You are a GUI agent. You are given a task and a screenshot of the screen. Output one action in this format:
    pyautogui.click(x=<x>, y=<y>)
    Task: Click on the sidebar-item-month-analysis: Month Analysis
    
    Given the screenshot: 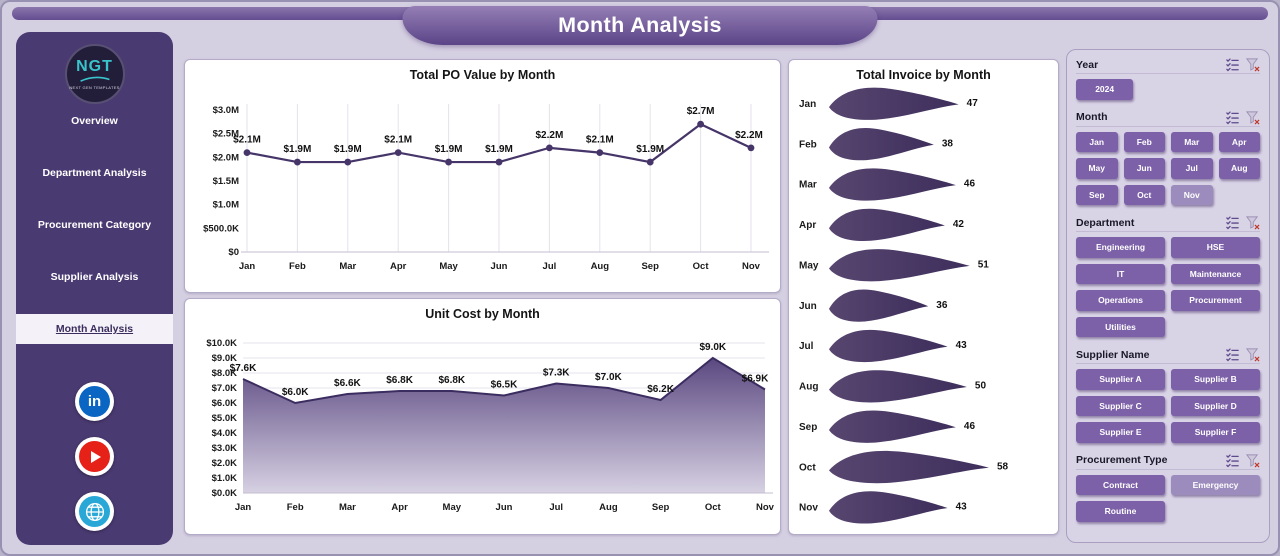 What is the action you would take?
    pyautogui.click(x=94, y=329)
    